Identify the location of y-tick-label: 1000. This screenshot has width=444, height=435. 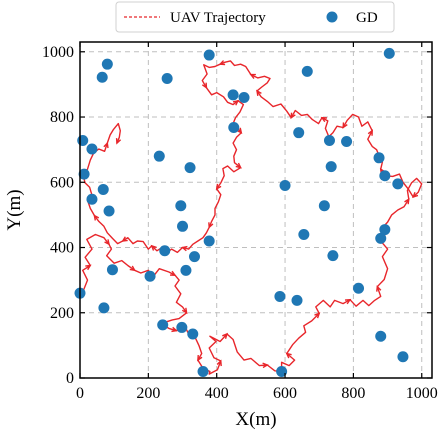
(58, 52).